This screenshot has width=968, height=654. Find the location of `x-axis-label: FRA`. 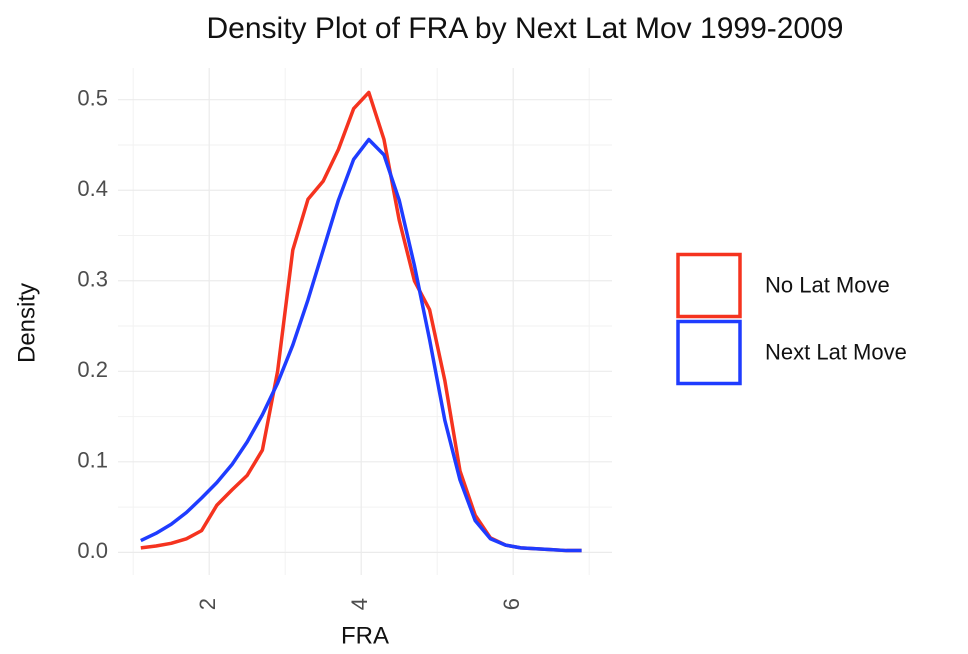

x-axis-label: FRA is located at coordinates (365, 635).